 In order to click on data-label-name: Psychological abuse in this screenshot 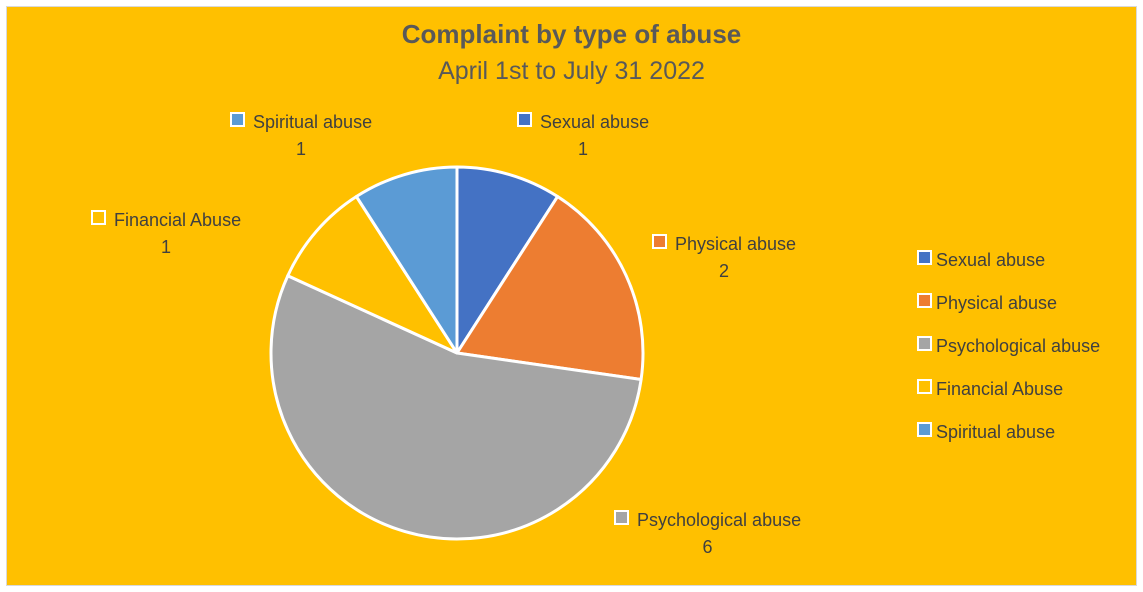, I will do `click(719, 520)`.